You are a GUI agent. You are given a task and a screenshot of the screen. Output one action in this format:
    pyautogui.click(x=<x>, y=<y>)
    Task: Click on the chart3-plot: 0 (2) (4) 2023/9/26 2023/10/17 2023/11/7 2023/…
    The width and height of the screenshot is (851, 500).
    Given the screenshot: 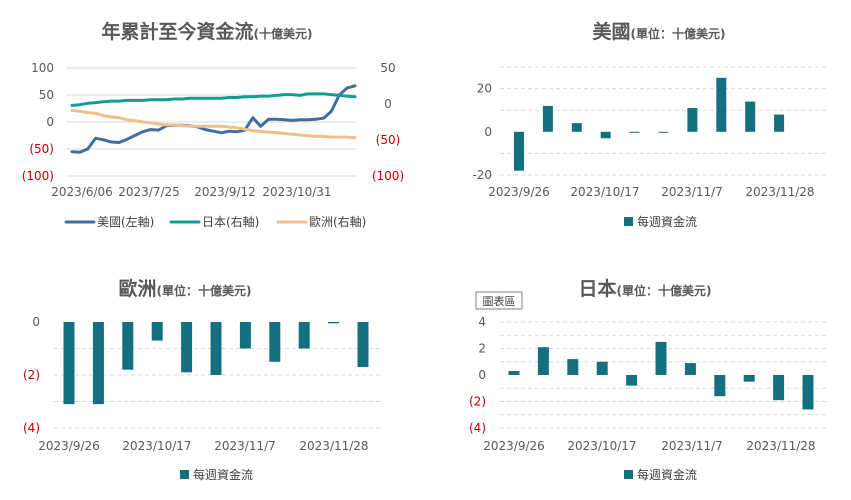 What is the action you would take?
    pyautogui.click(x=201, y=384)
    